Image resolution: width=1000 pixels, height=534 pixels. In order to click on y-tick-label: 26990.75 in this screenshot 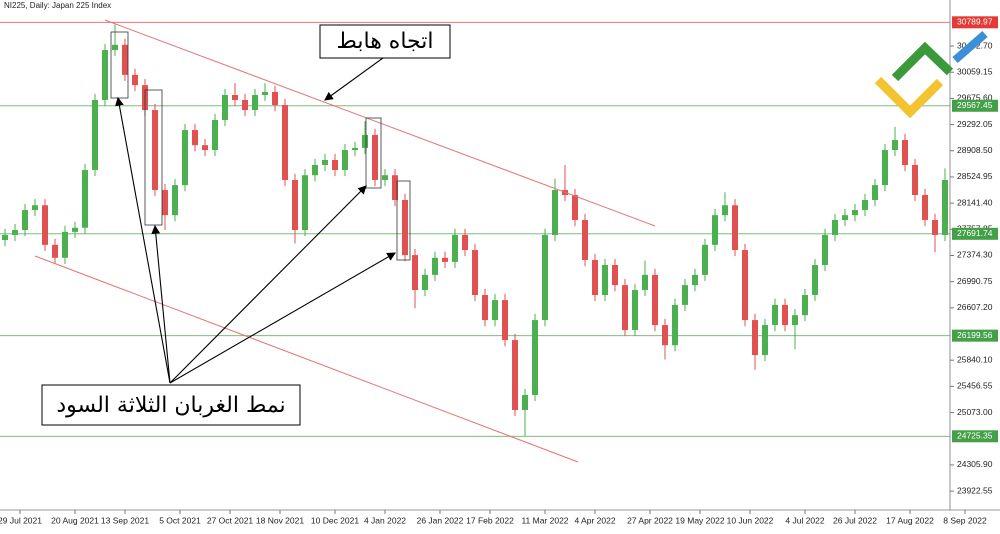, I will do `click(975, 281)`.